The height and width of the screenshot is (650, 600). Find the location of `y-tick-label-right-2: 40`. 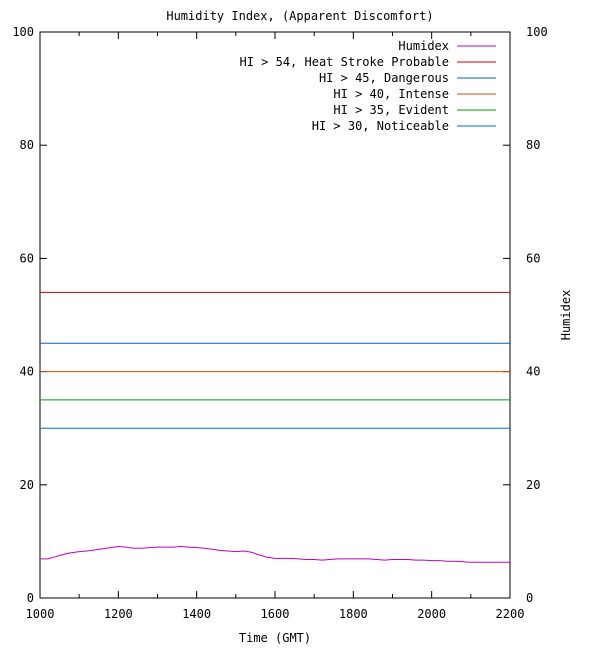

y-tick-label-right-2: 40 is located at coordinates (533, 372).